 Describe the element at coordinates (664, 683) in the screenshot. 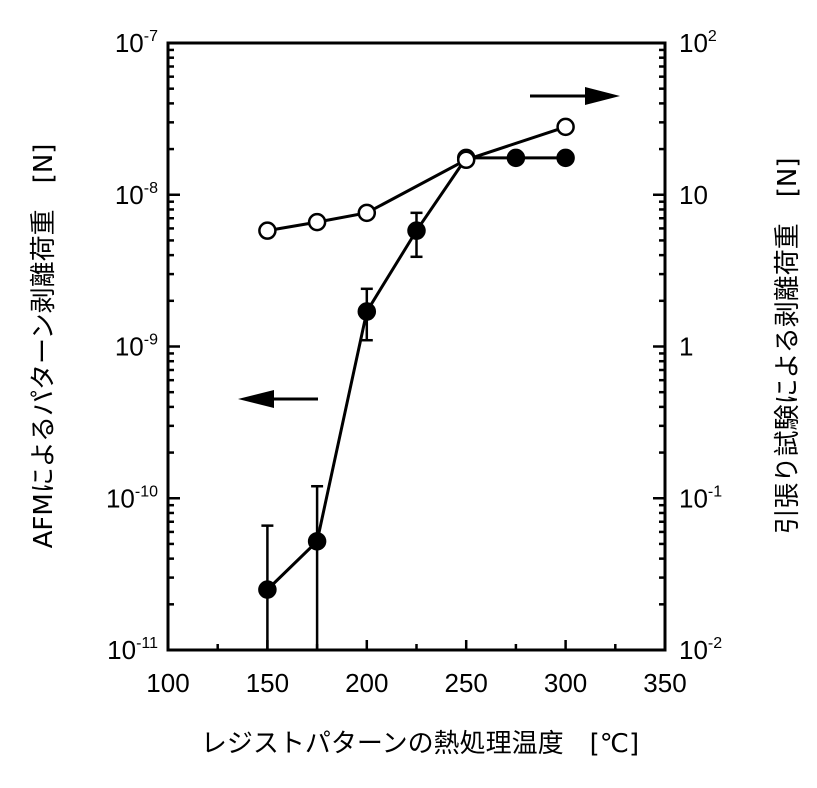

I see `x-tick-label: 350` at that location.